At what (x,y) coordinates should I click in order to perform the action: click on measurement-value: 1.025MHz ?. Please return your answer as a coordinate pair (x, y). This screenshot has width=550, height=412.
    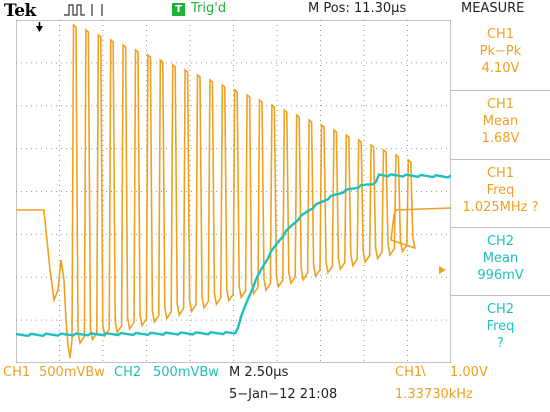
    Looking at the image, I should click on (500, 207).